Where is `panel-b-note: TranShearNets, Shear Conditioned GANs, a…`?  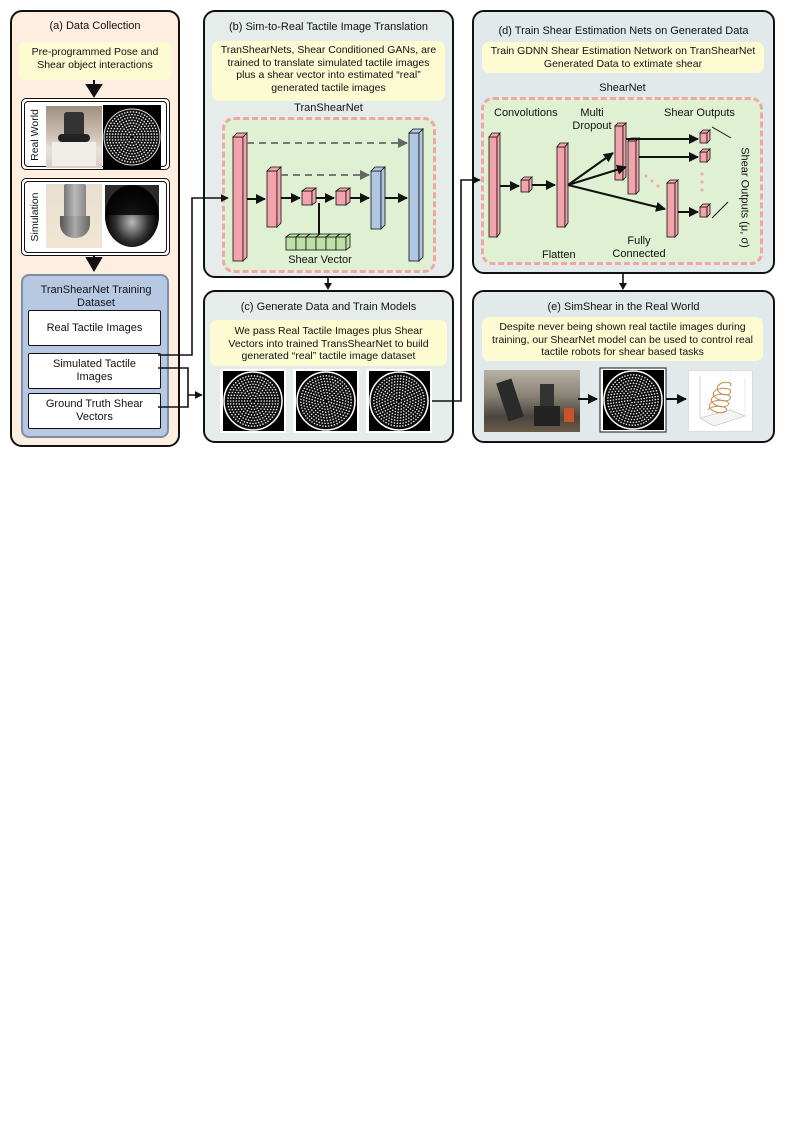 panel-b-note: TranShearNets, Shear Conditioned GANs, a… is located at coordinates (328, 71).